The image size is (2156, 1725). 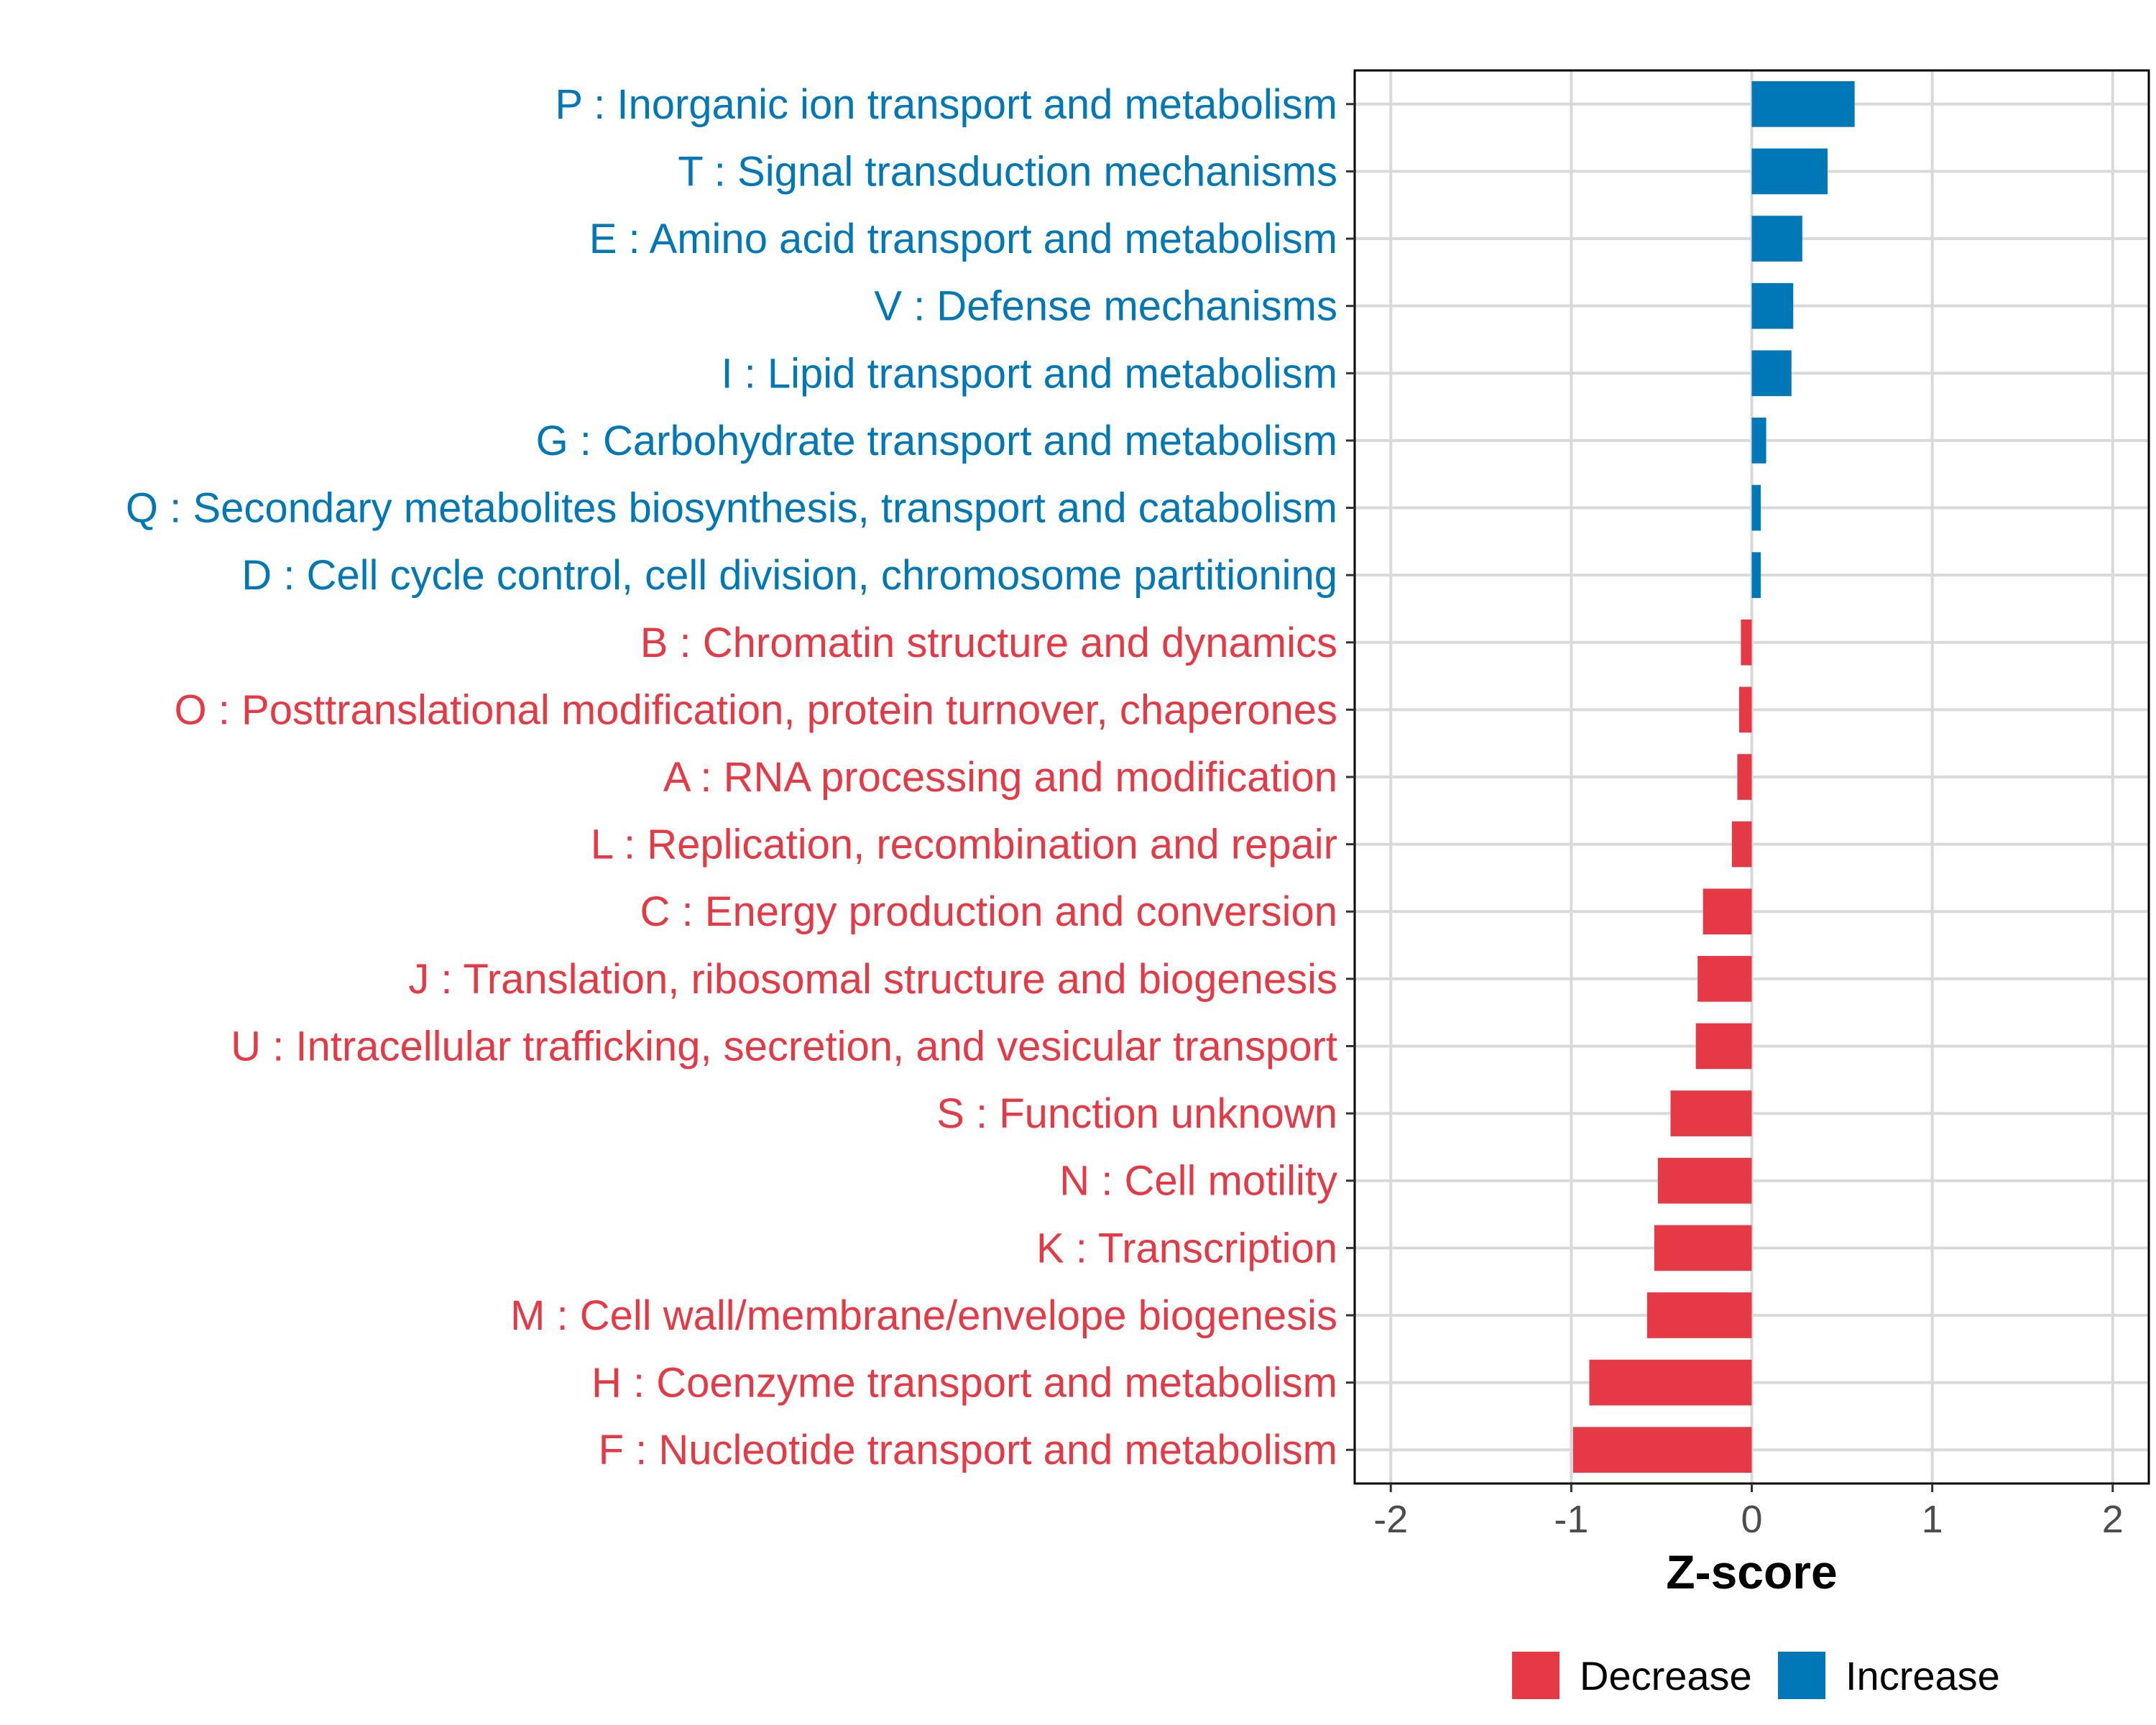 What do you see at coordinates (1752, 1571) in the screenshot?
I see `x-axis-title: Z-score` at bounding box center [1752, 1571].